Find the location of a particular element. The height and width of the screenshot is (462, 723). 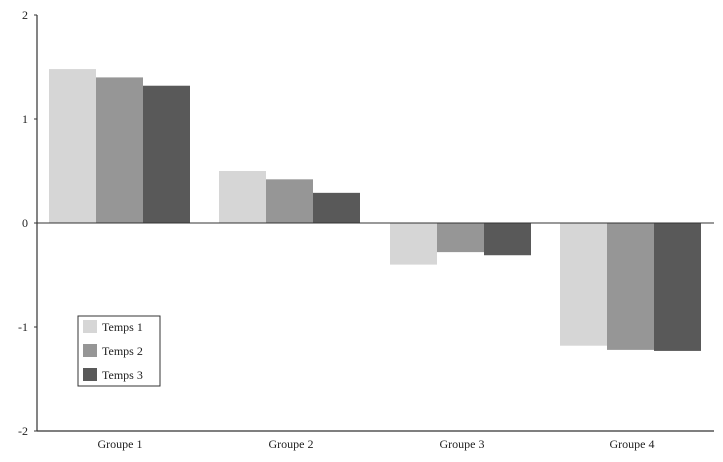

y-tick-label: -2 is located at coordinates (23, 431).